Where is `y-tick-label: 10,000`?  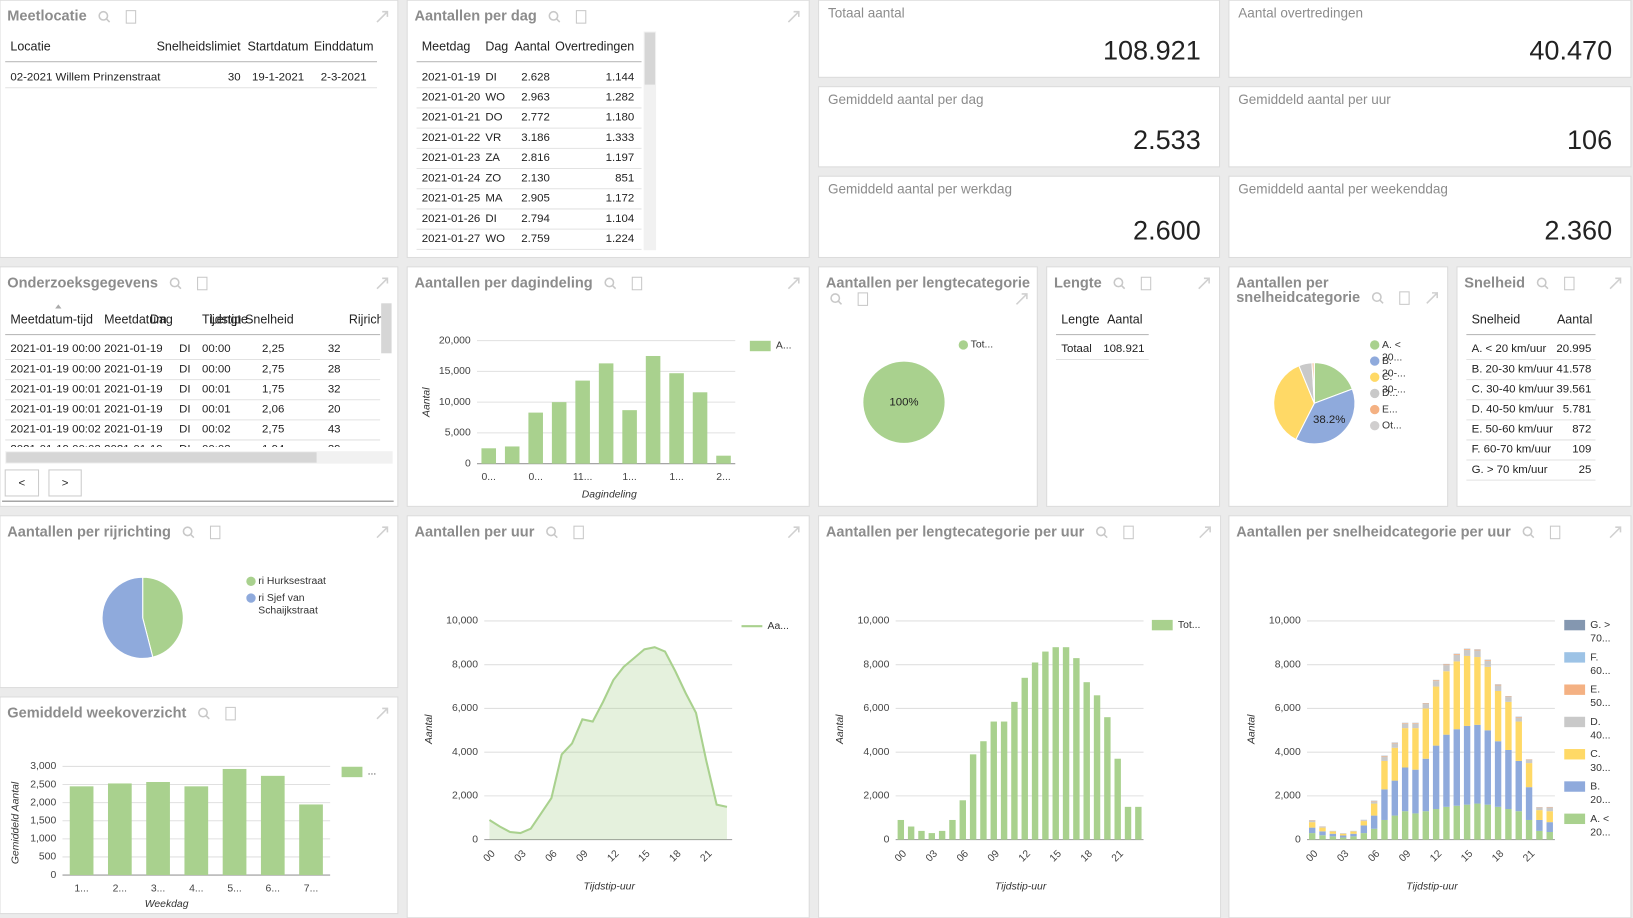
y-tick-label: 10,000 is located at coordinates (462, 621).